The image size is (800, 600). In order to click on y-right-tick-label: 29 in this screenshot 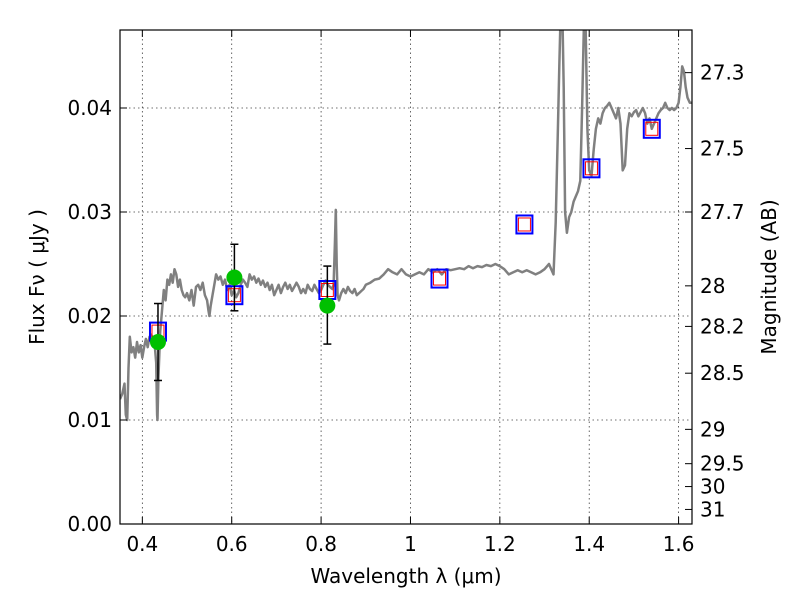, I will do `click(712, 429)`.